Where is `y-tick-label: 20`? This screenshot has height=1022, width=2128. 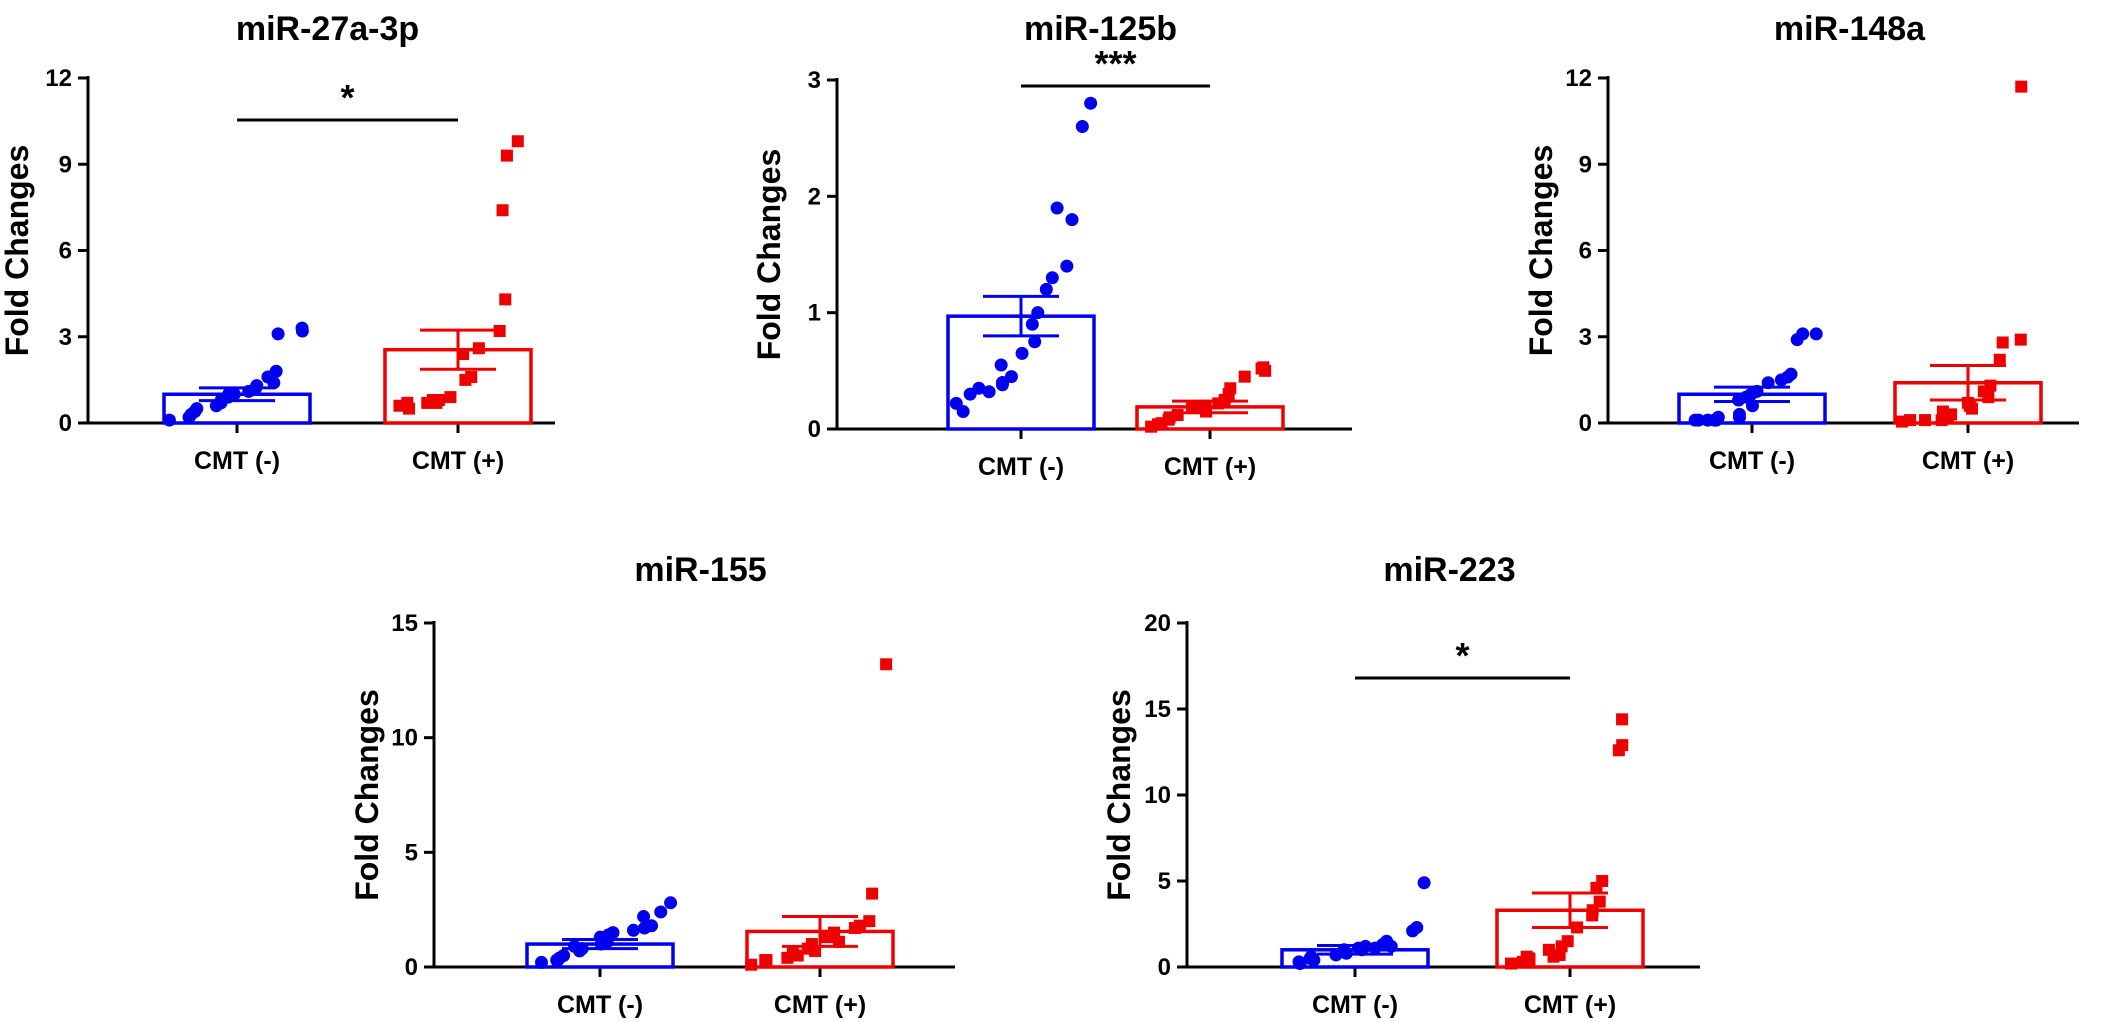 y-tick-label: 20 is located at coordinates (1157, 623).